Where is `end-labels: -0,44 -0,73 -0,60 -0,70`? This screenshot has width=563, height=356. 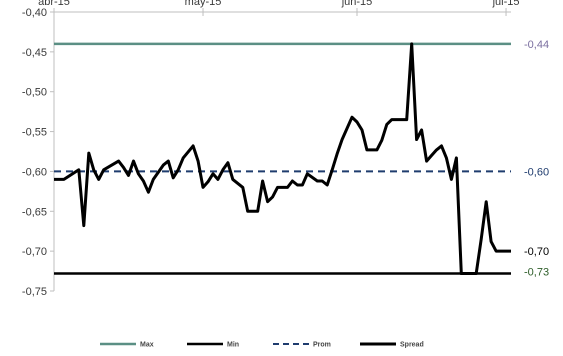
end-labels: -0,44 -0,73 -0,60 -0,70 is located at coordinates (536, 159).